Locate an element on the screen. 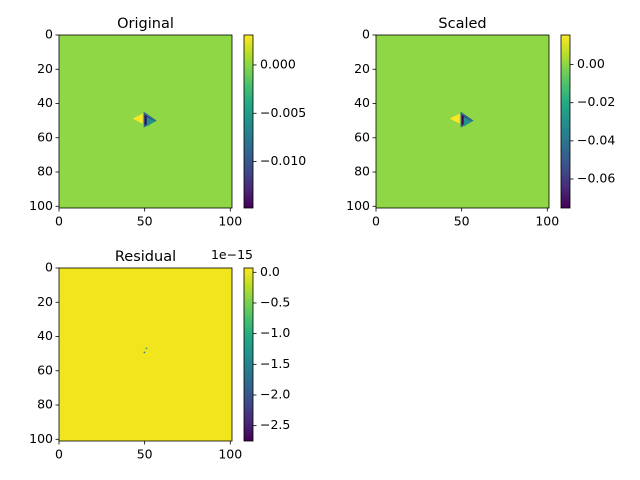 Image resolution: width=640 pixels, height=480 pixels. colorbar-tick-label: 0.000 is located at coordinates (278, 63).